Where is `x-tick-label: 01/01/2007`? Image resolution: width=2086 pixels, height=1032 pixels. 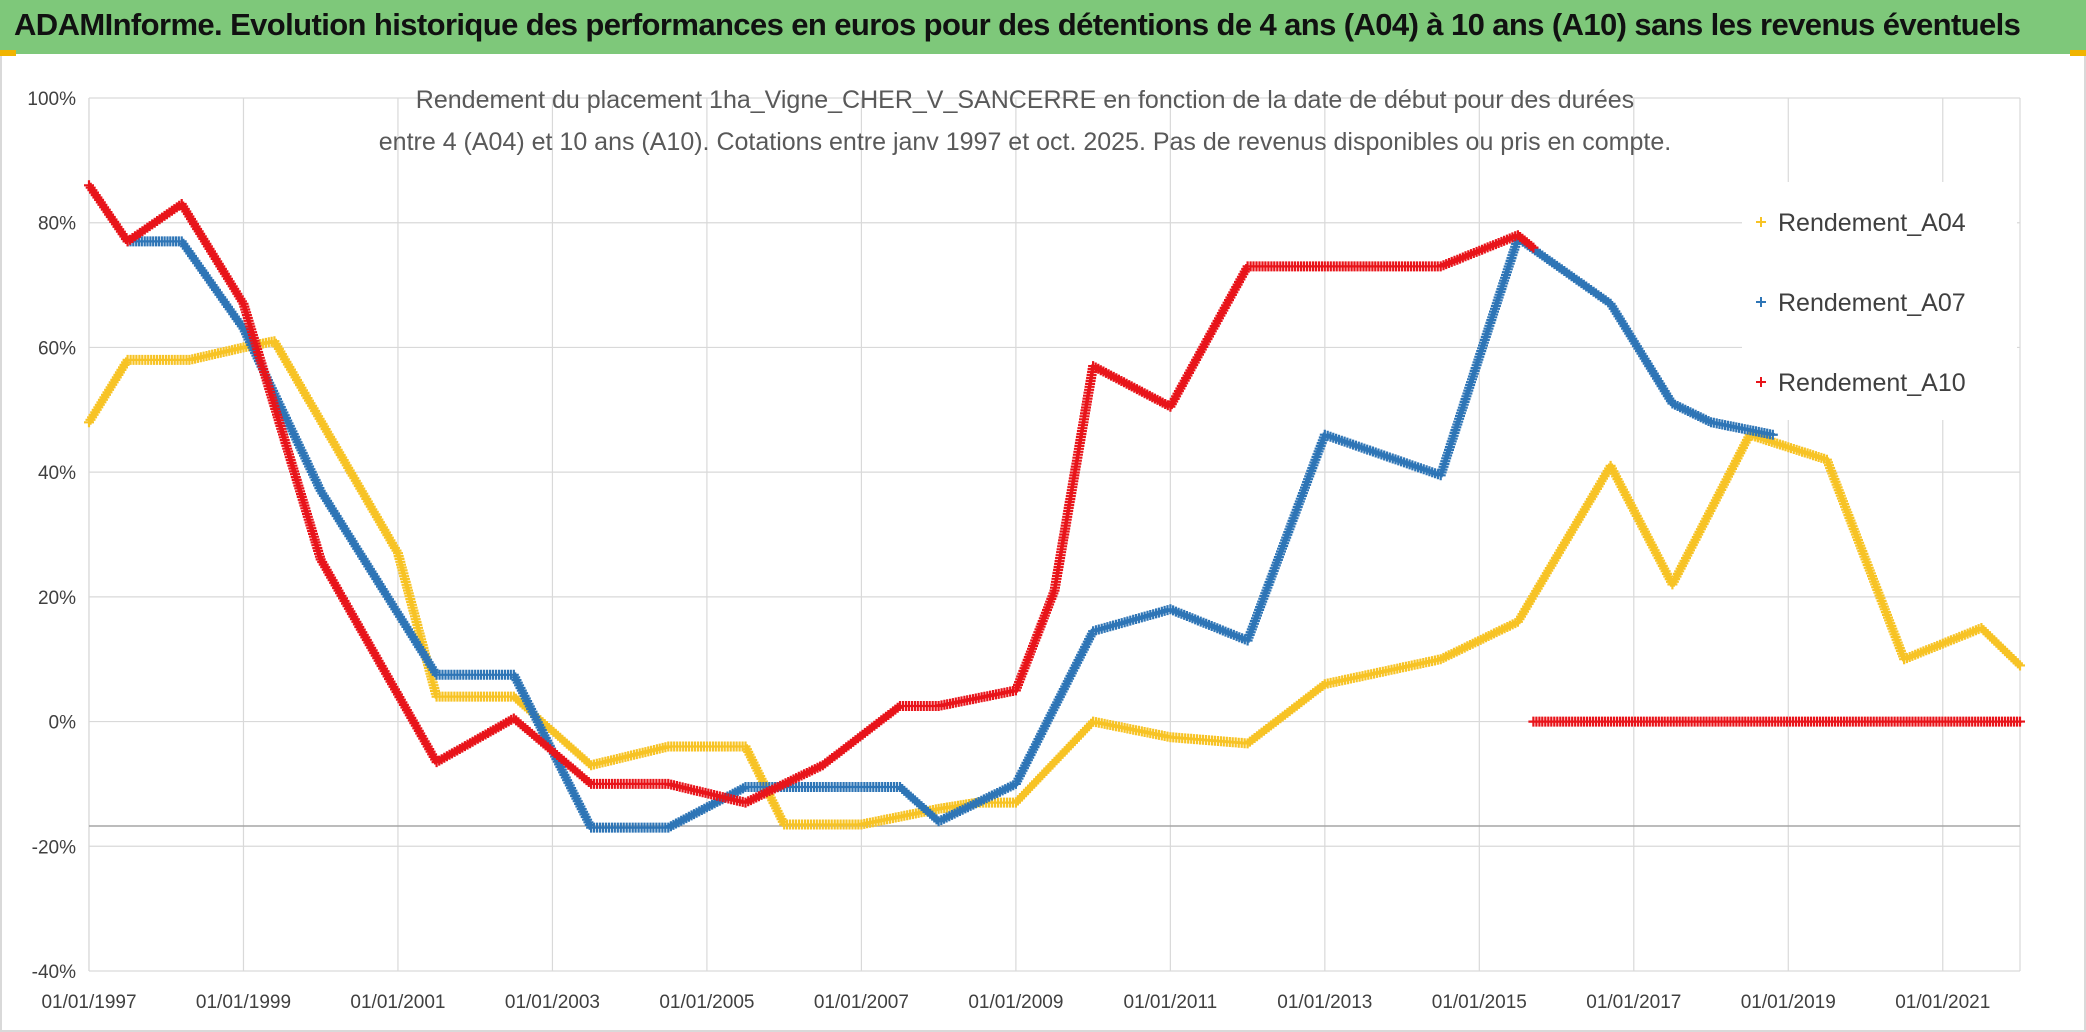
x-tick-label: 01/01/2007 is located at coordinates (861, 1002).